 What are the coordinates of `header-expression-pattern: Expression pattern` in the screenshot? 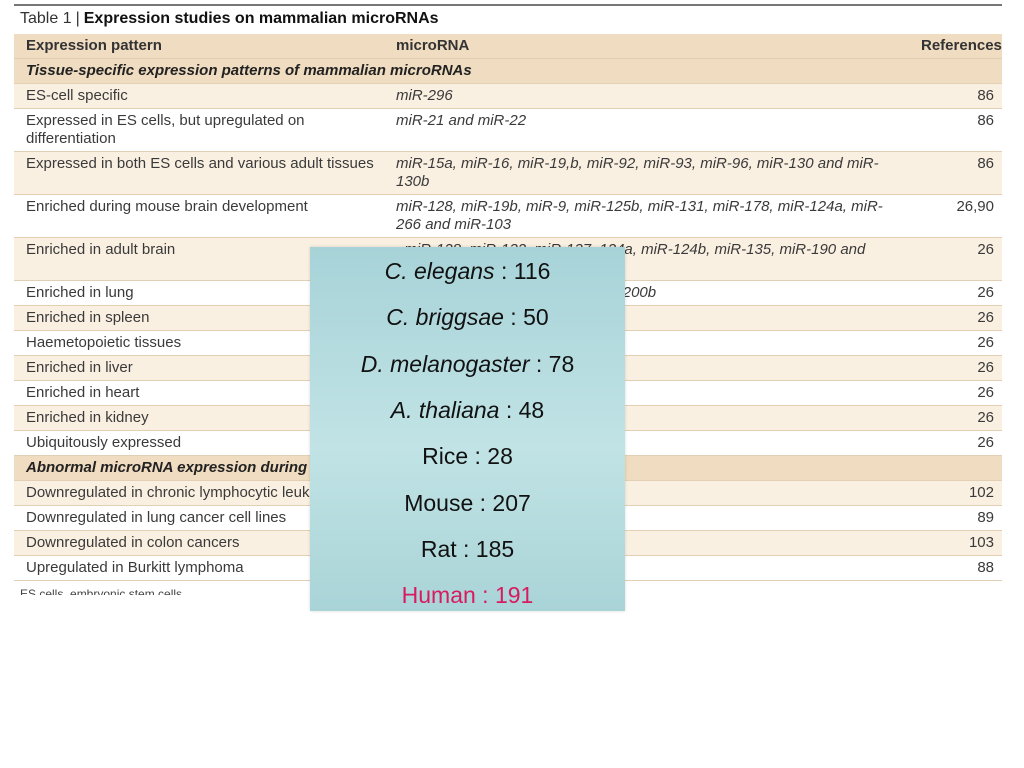 It's located at (199, 46).